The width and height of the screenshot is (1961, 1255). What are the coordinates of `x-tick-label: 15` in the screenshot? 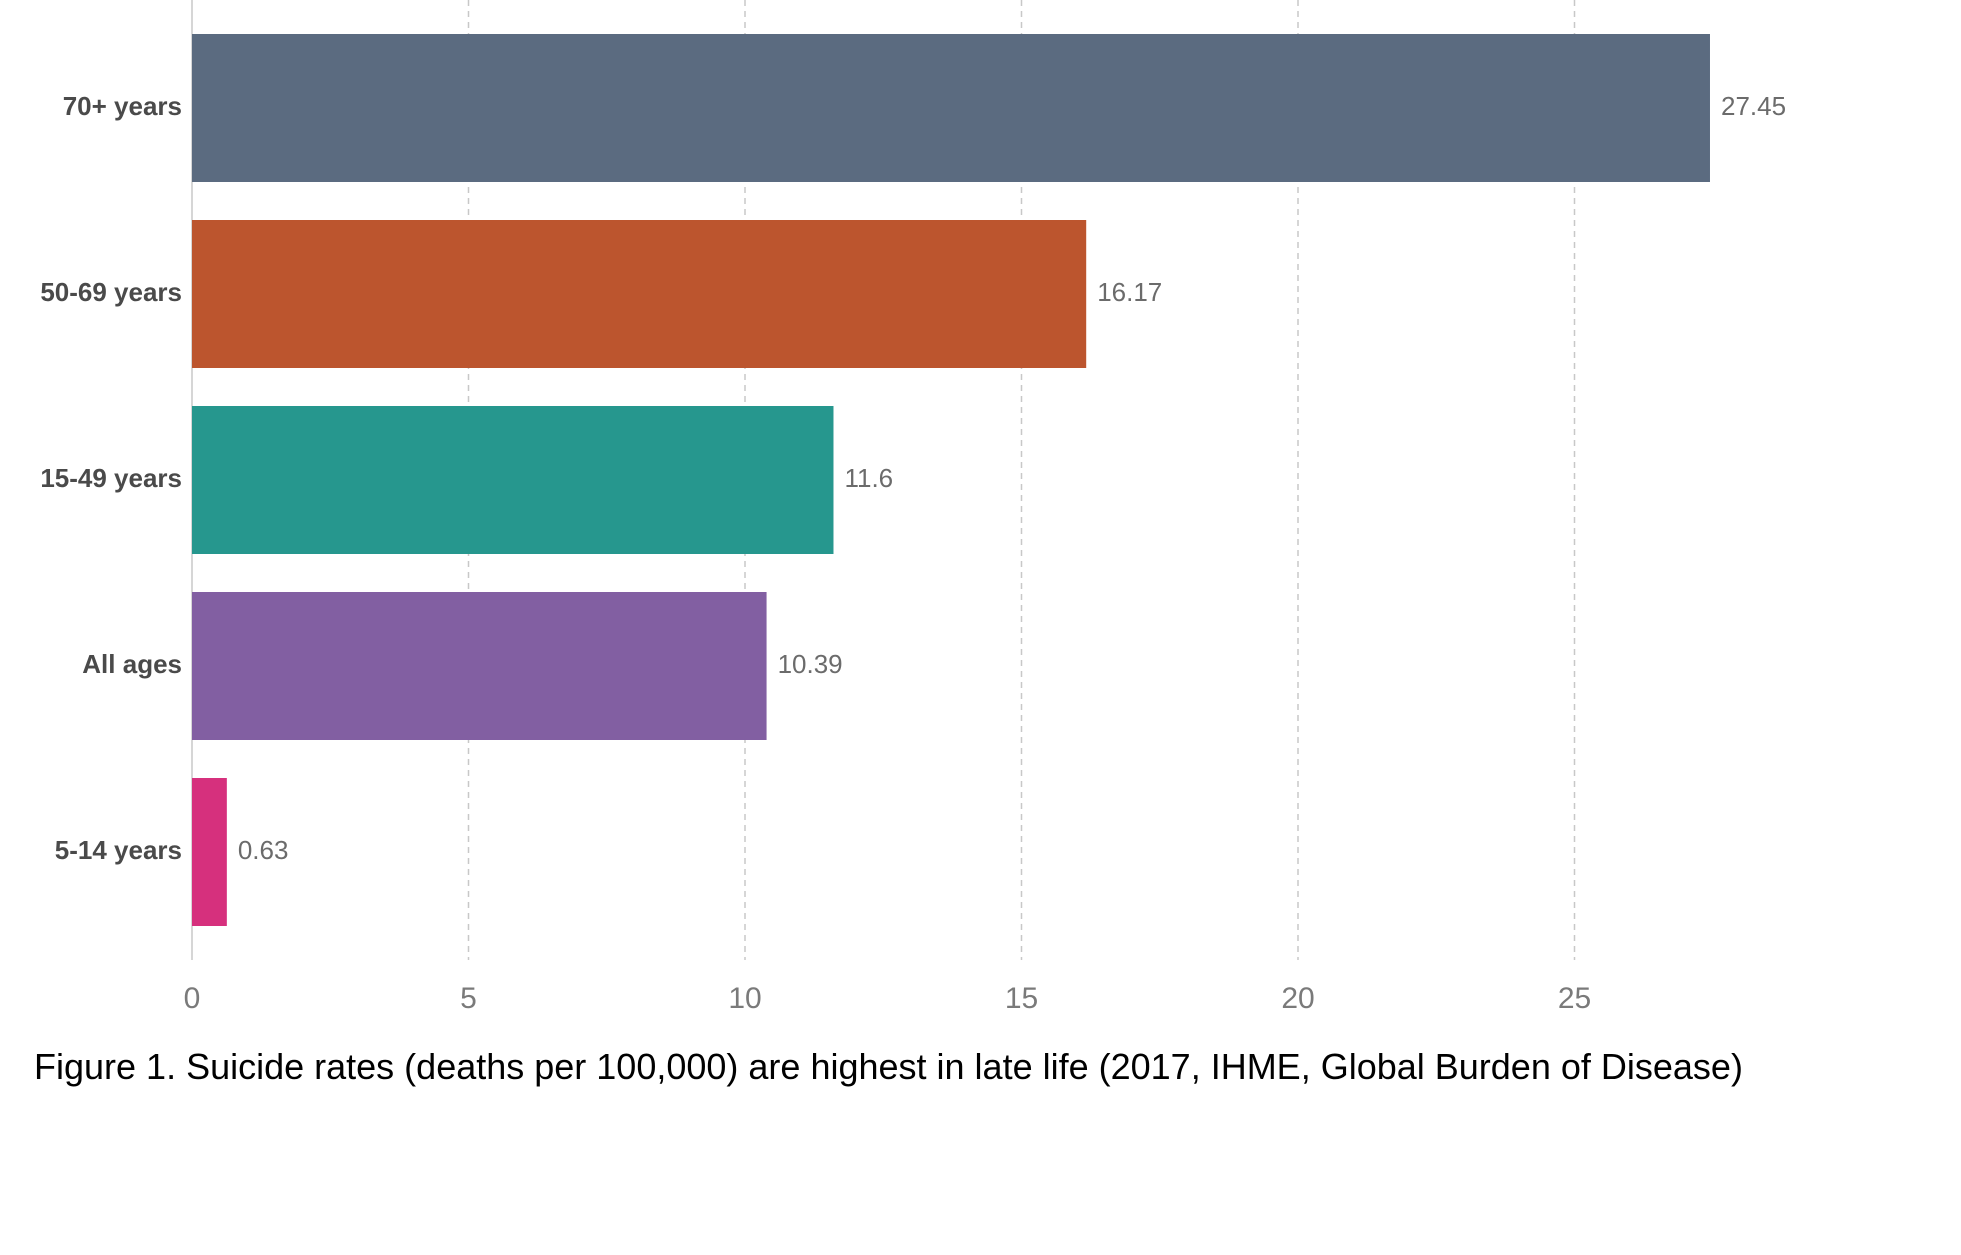 It's located at (1021, 998).